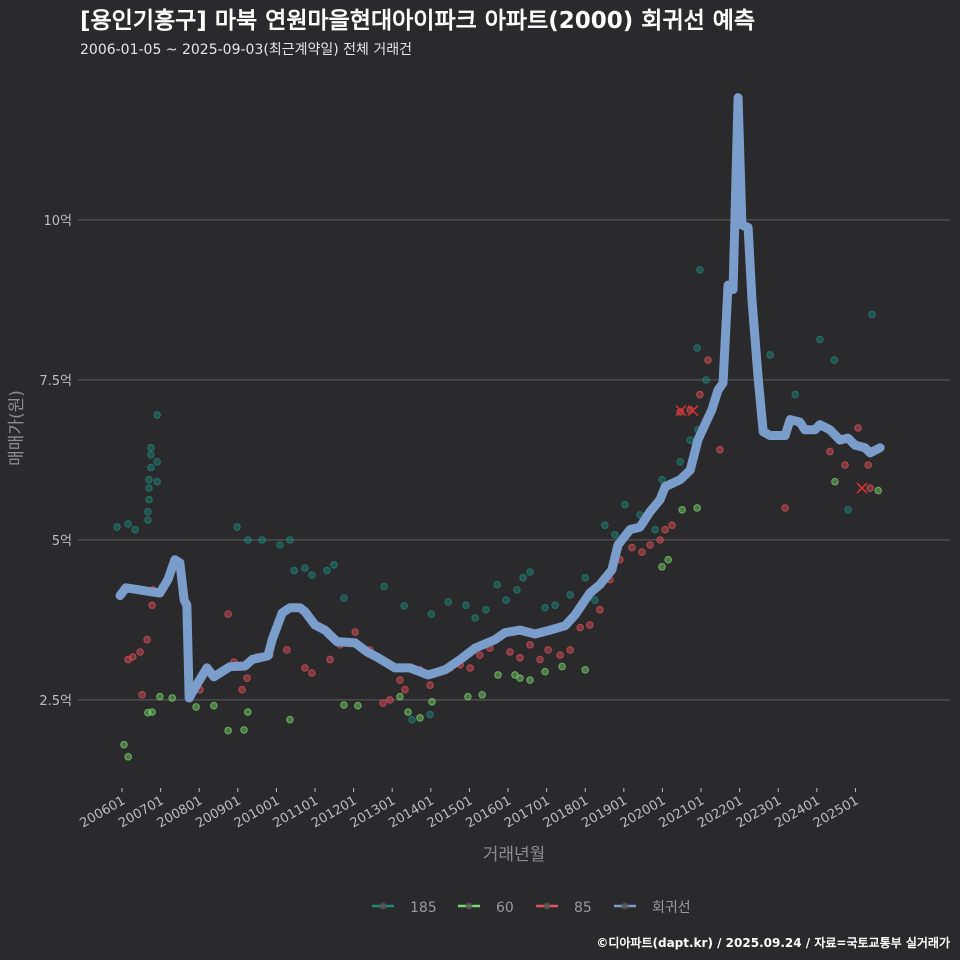 This screenshot has width=960, height=960. I want to click on legend-item-185: 185, so click(404, 908).